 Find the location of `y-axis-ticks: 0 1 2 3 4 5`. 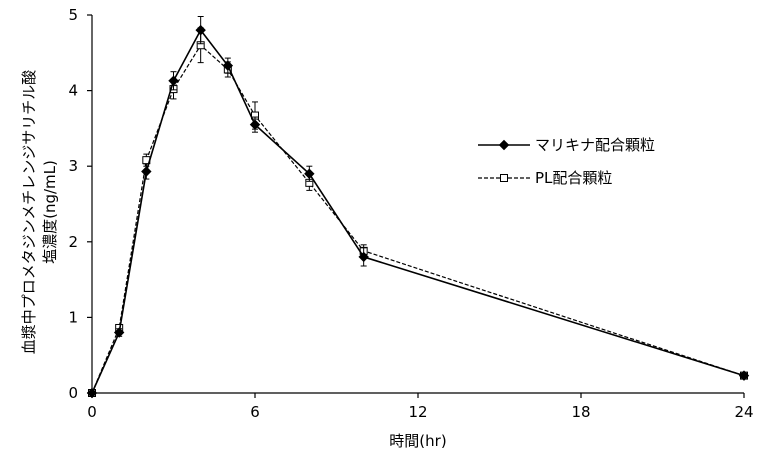

y-axis-ticks: 0 1 2 3 4 5 is located at coordinates (80, 204).